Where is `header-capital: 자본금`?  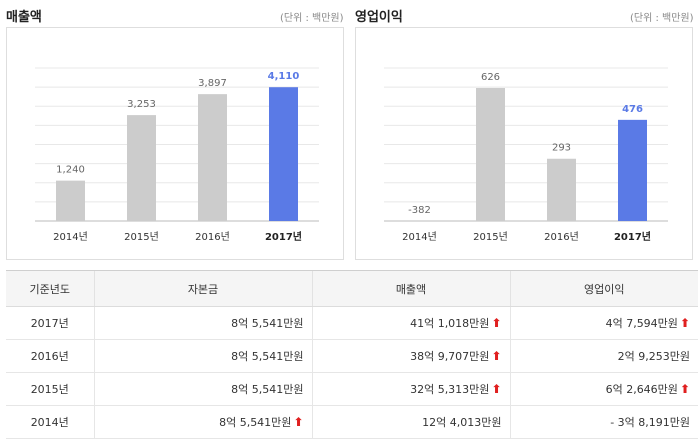 header-capital: 자본금 is located at coordinates (202, 288).